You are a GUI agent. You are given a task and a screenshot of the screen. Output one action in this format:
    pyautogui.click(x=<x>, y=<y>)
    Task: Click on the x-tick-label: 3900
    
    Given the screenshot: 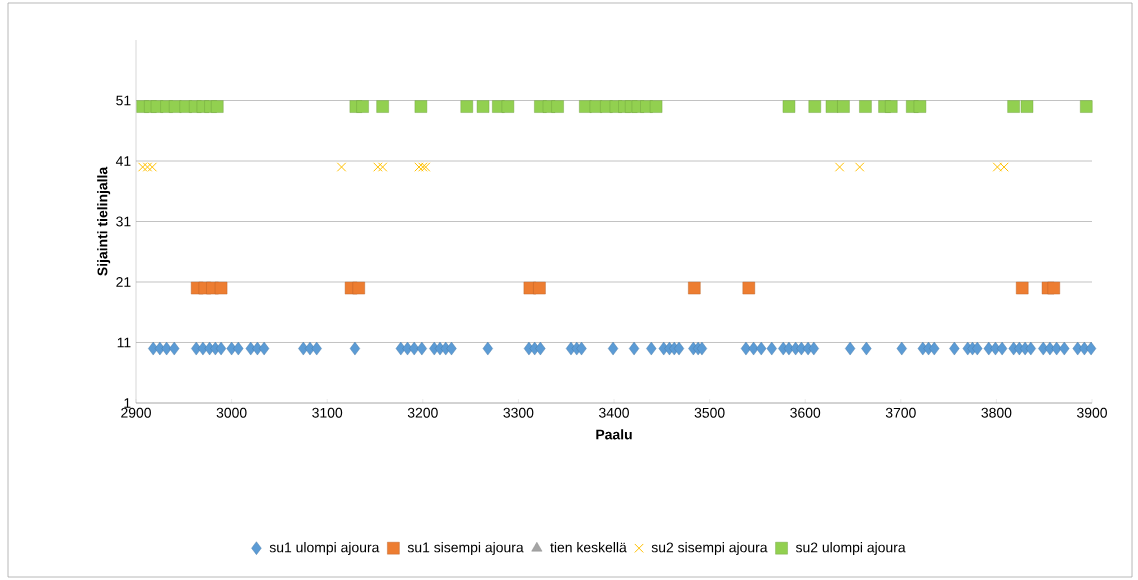 What is the action you would take?
    pyautogui.click(x=1092, y=412)
    